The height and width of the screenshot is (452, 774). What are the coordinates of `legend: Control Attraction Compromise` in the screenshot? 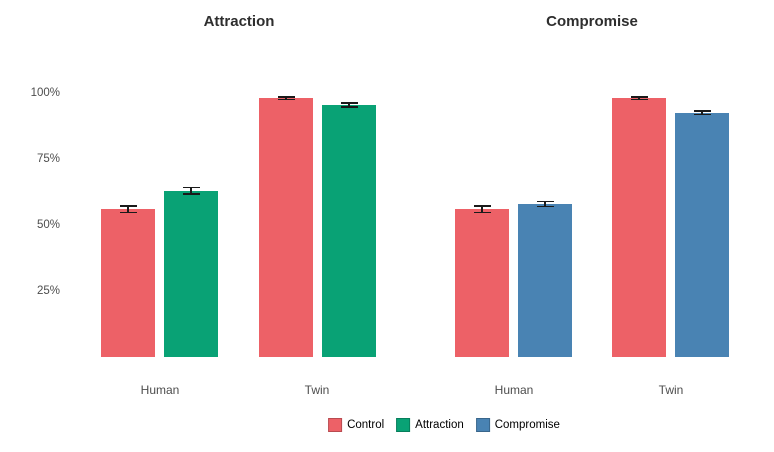 It's located at (444, 425).